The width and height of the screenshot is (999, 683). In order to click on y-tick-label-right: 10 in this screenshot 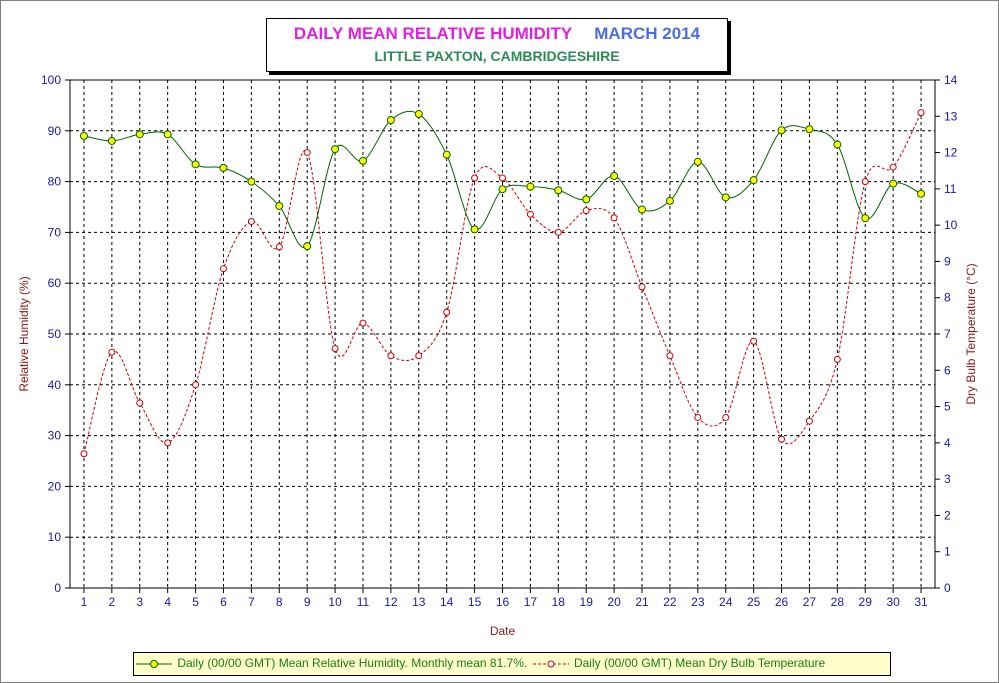, I will do `click(951, 225)`.